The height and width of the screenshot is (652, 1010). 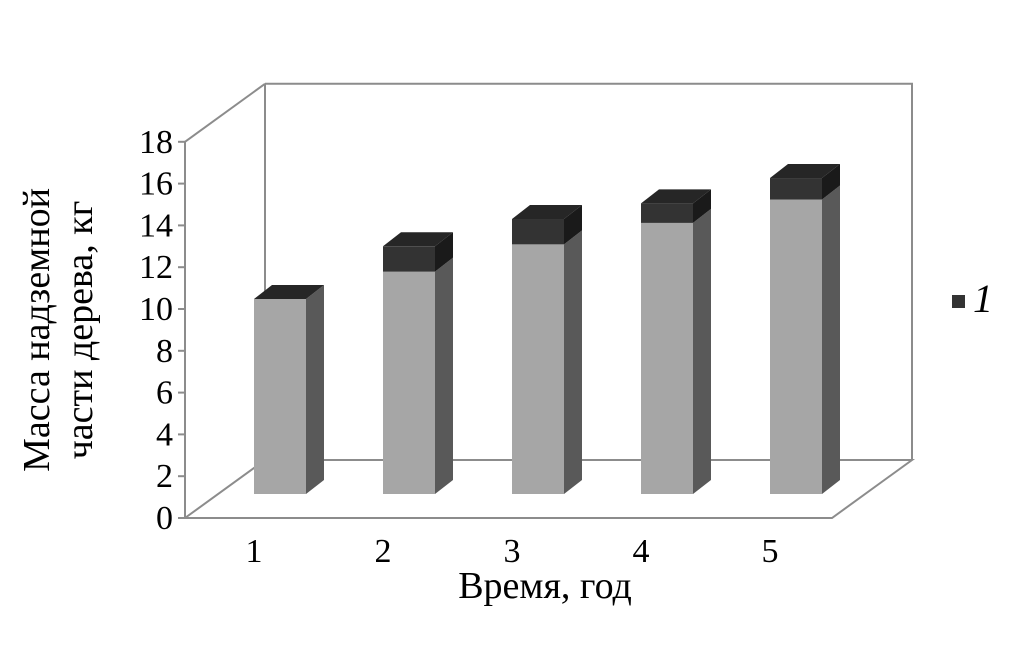 I want to click on x-axis-title: Время, год, so click(x=545, y=586).